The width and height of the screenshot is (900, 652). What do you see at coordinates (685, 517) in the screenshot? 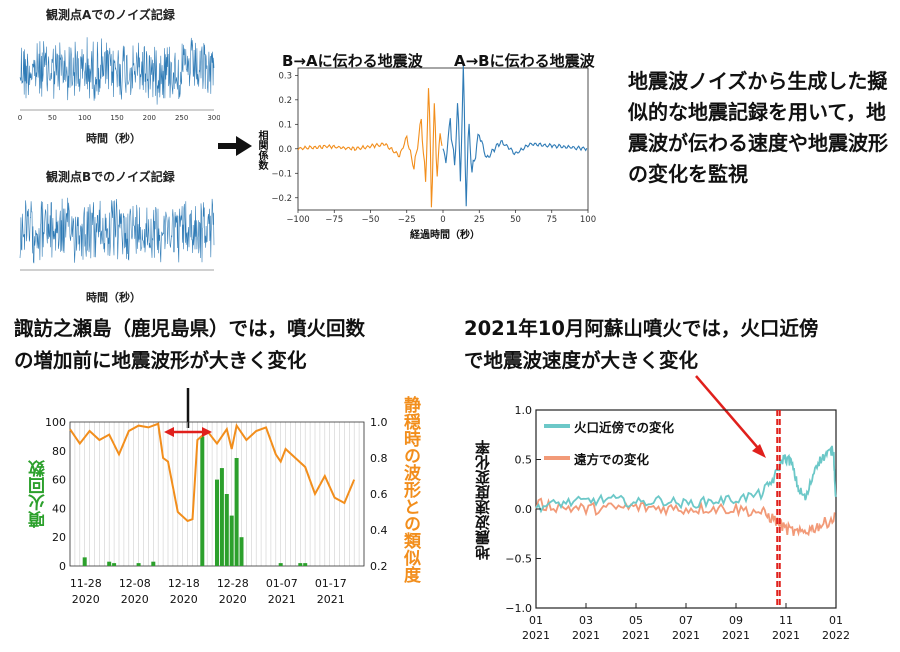
I see `aso-far-series` at bounding box center [685, 517].